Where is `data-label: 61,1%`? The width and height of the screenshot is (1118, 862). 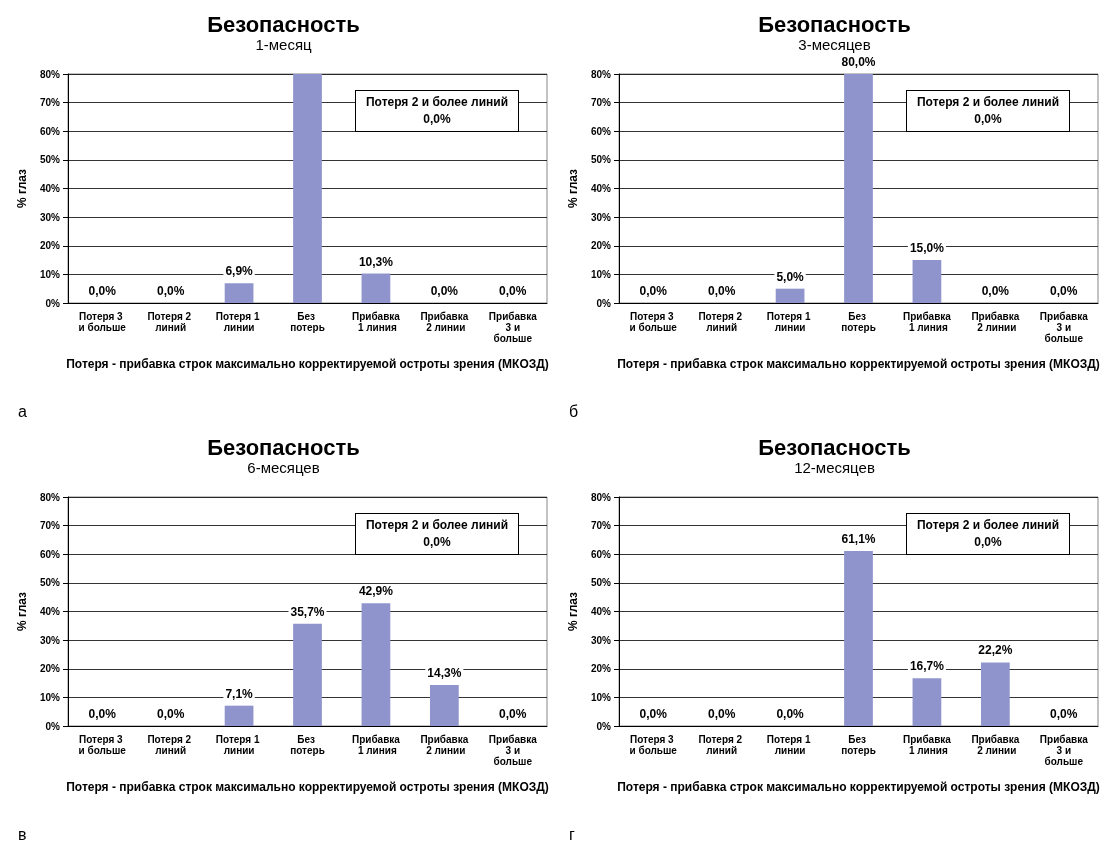 data-label: 61,1% is located at coordinates (858, 539).